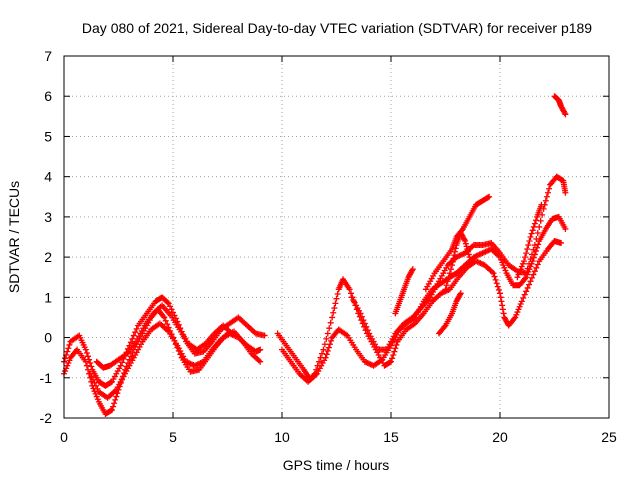 This screenshot has height=480, width=640. I want to click on y-tick-label: 7, so click(48, 56).